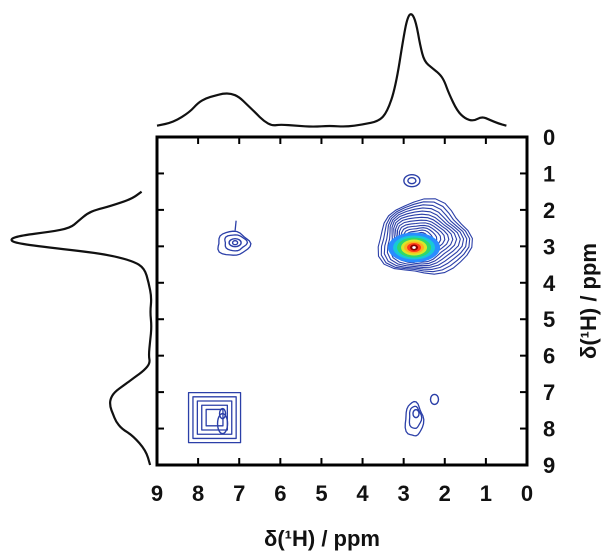 This screenshot has width=606, height=558. Describe the element at coordinates (549, 465) in the screenshot. I see `y-tick-label: 9` at that location.